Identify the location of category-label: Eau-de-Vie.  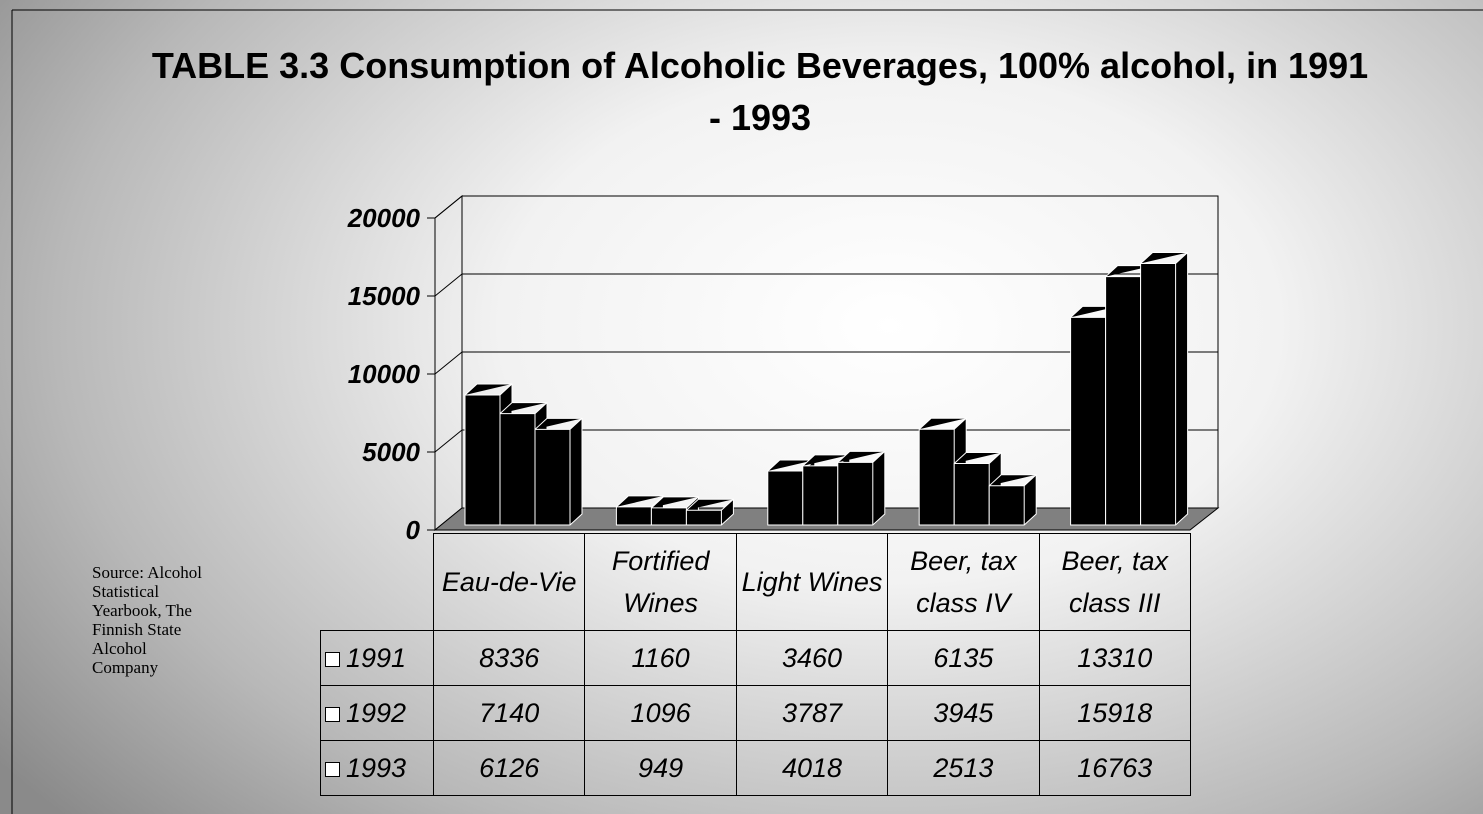
(509, 582).